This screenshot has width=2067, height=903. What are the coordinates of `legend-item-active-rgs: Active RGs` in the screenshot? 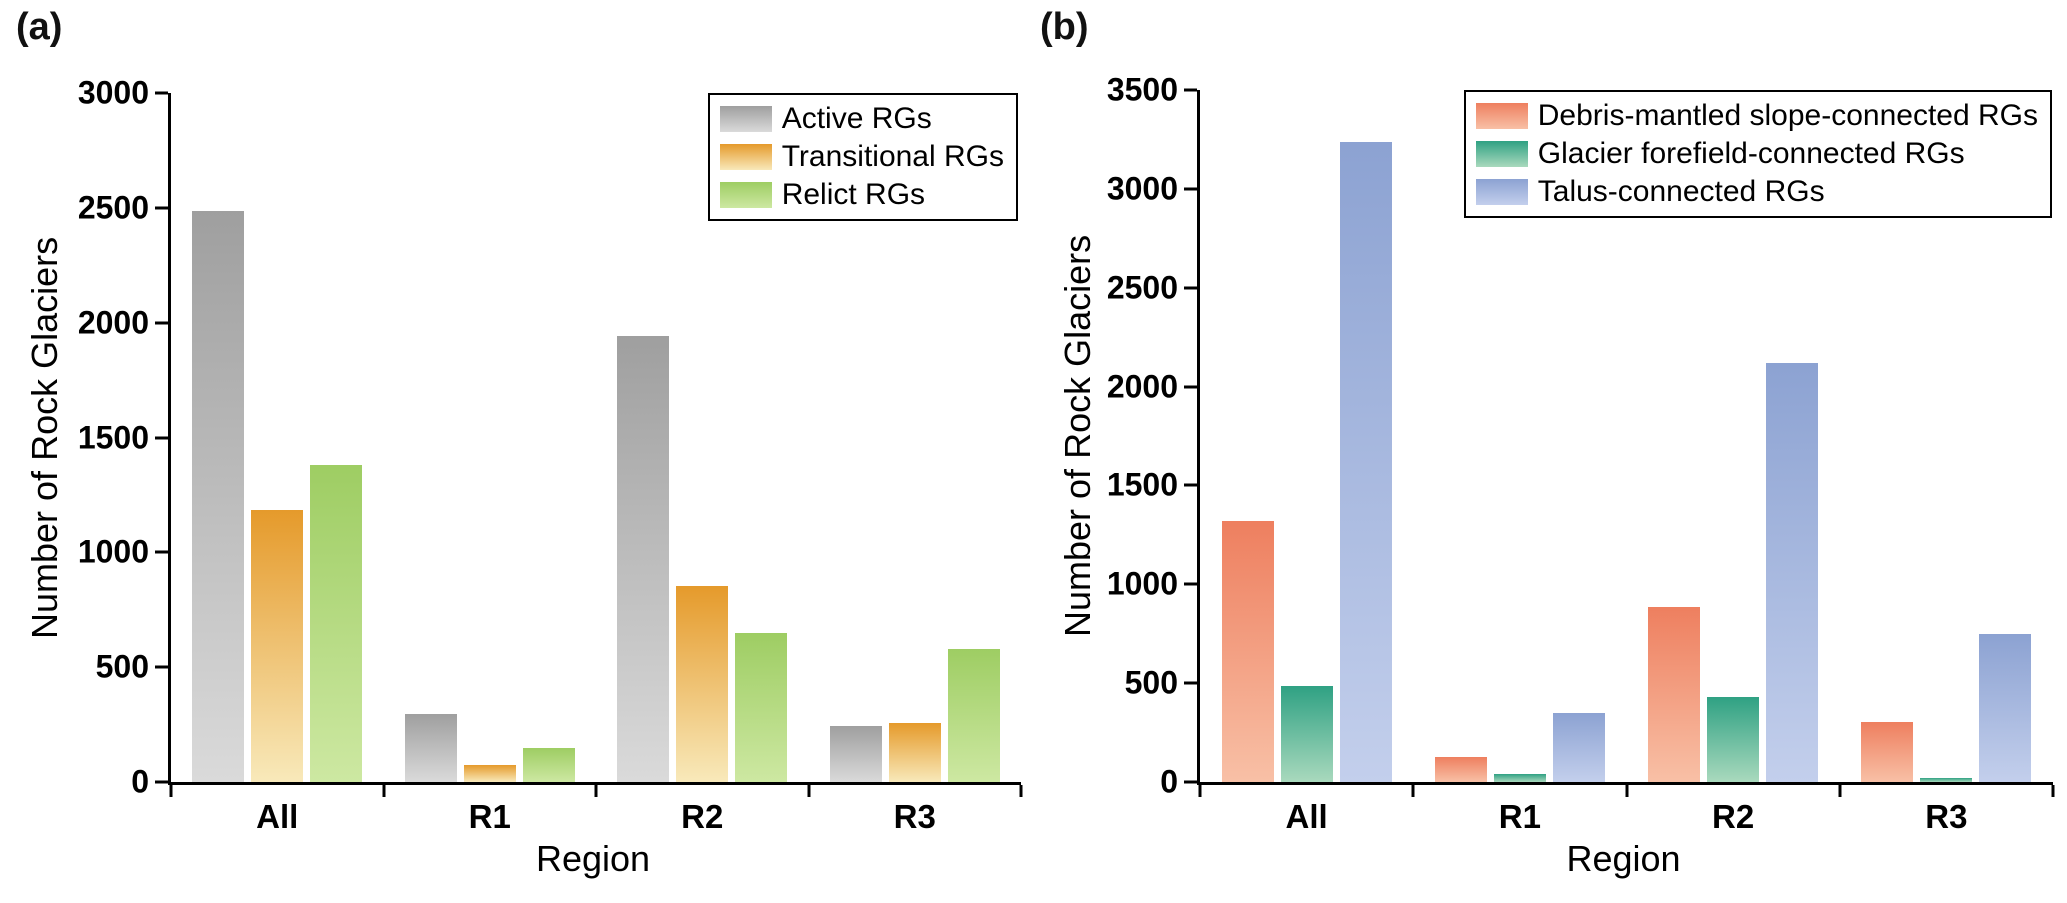 It's located at (861, 119).